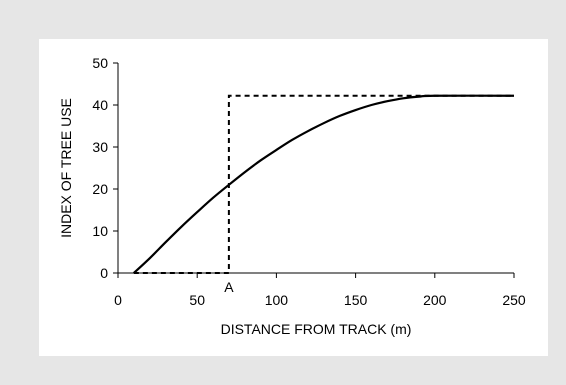 Image resolution: width=566 pixels, height=385 pixels. Describe the element at coordinates (435, 300) in the screenshot. I see `x-tick-label: 200` at that location.